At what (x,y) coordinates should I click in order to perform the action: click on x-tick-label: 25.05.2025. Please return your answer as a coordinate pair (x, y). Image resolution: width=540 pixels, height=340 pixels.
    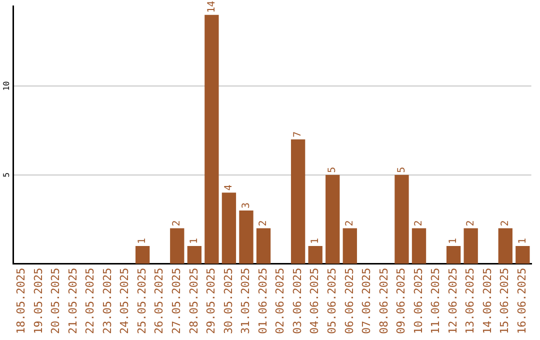
    Looking at the image, I should click on (141, 301).